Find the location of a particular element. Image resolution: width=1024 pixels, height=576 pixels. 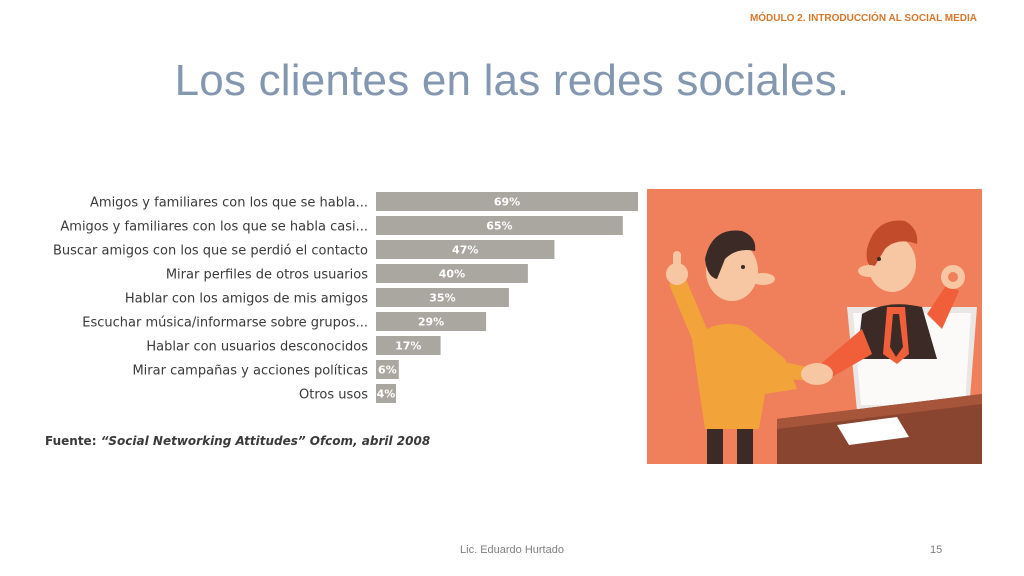

footer-author: Lic. Eduardo Hurtado is located at coordinates (512, 550).